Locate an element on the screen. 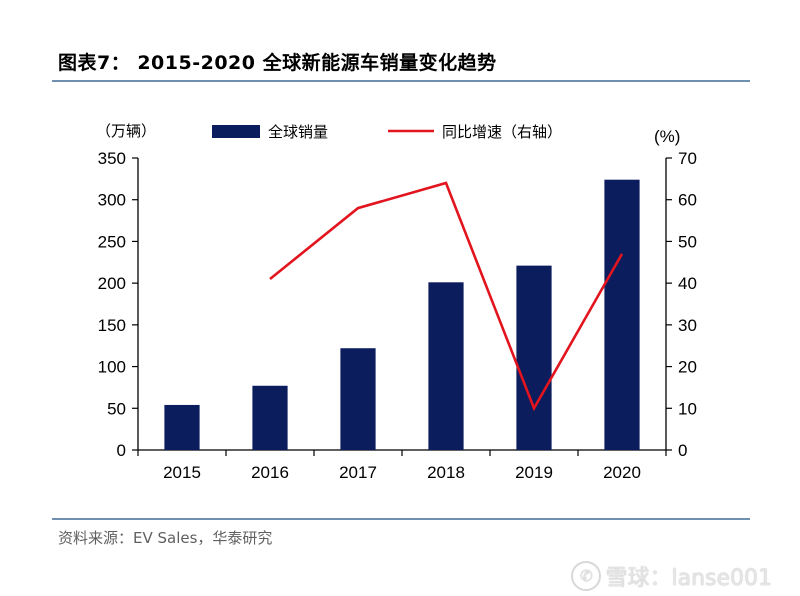  right-tick-label: 0 is located at coordinates (682, 450).